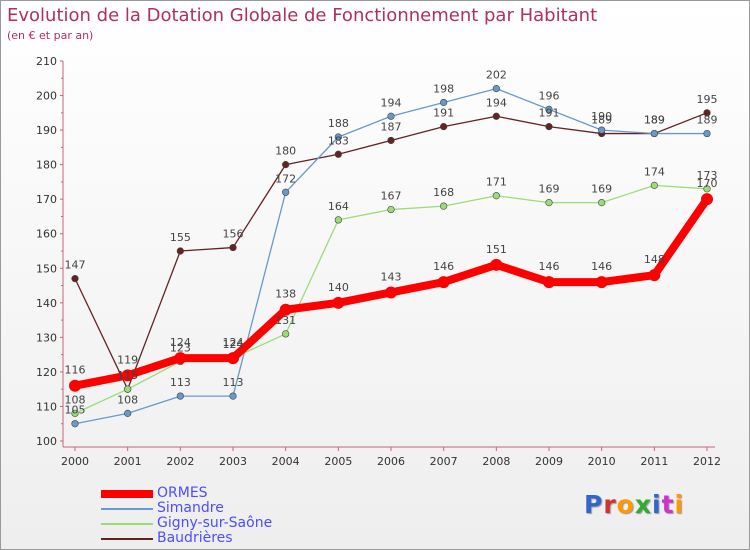  I want to click on legend-swatch-ormes, so click(127, 494).